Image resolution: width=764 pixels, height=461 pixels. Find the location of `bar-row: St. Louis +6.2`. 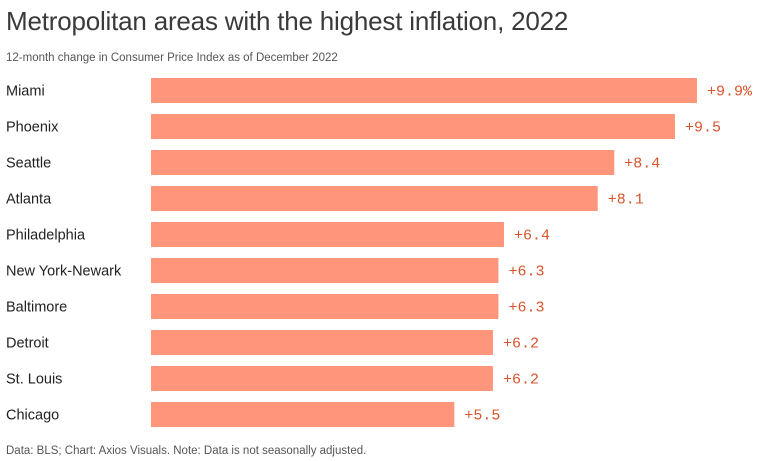

bar-row: St. Louis +6.2 is located at coordinates (272, 378).